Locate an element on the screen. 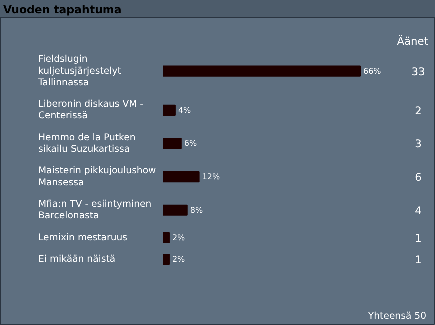  y-tick-label: Liberonin diskaus VM - Centerissä is located at coordinates (91, 110).